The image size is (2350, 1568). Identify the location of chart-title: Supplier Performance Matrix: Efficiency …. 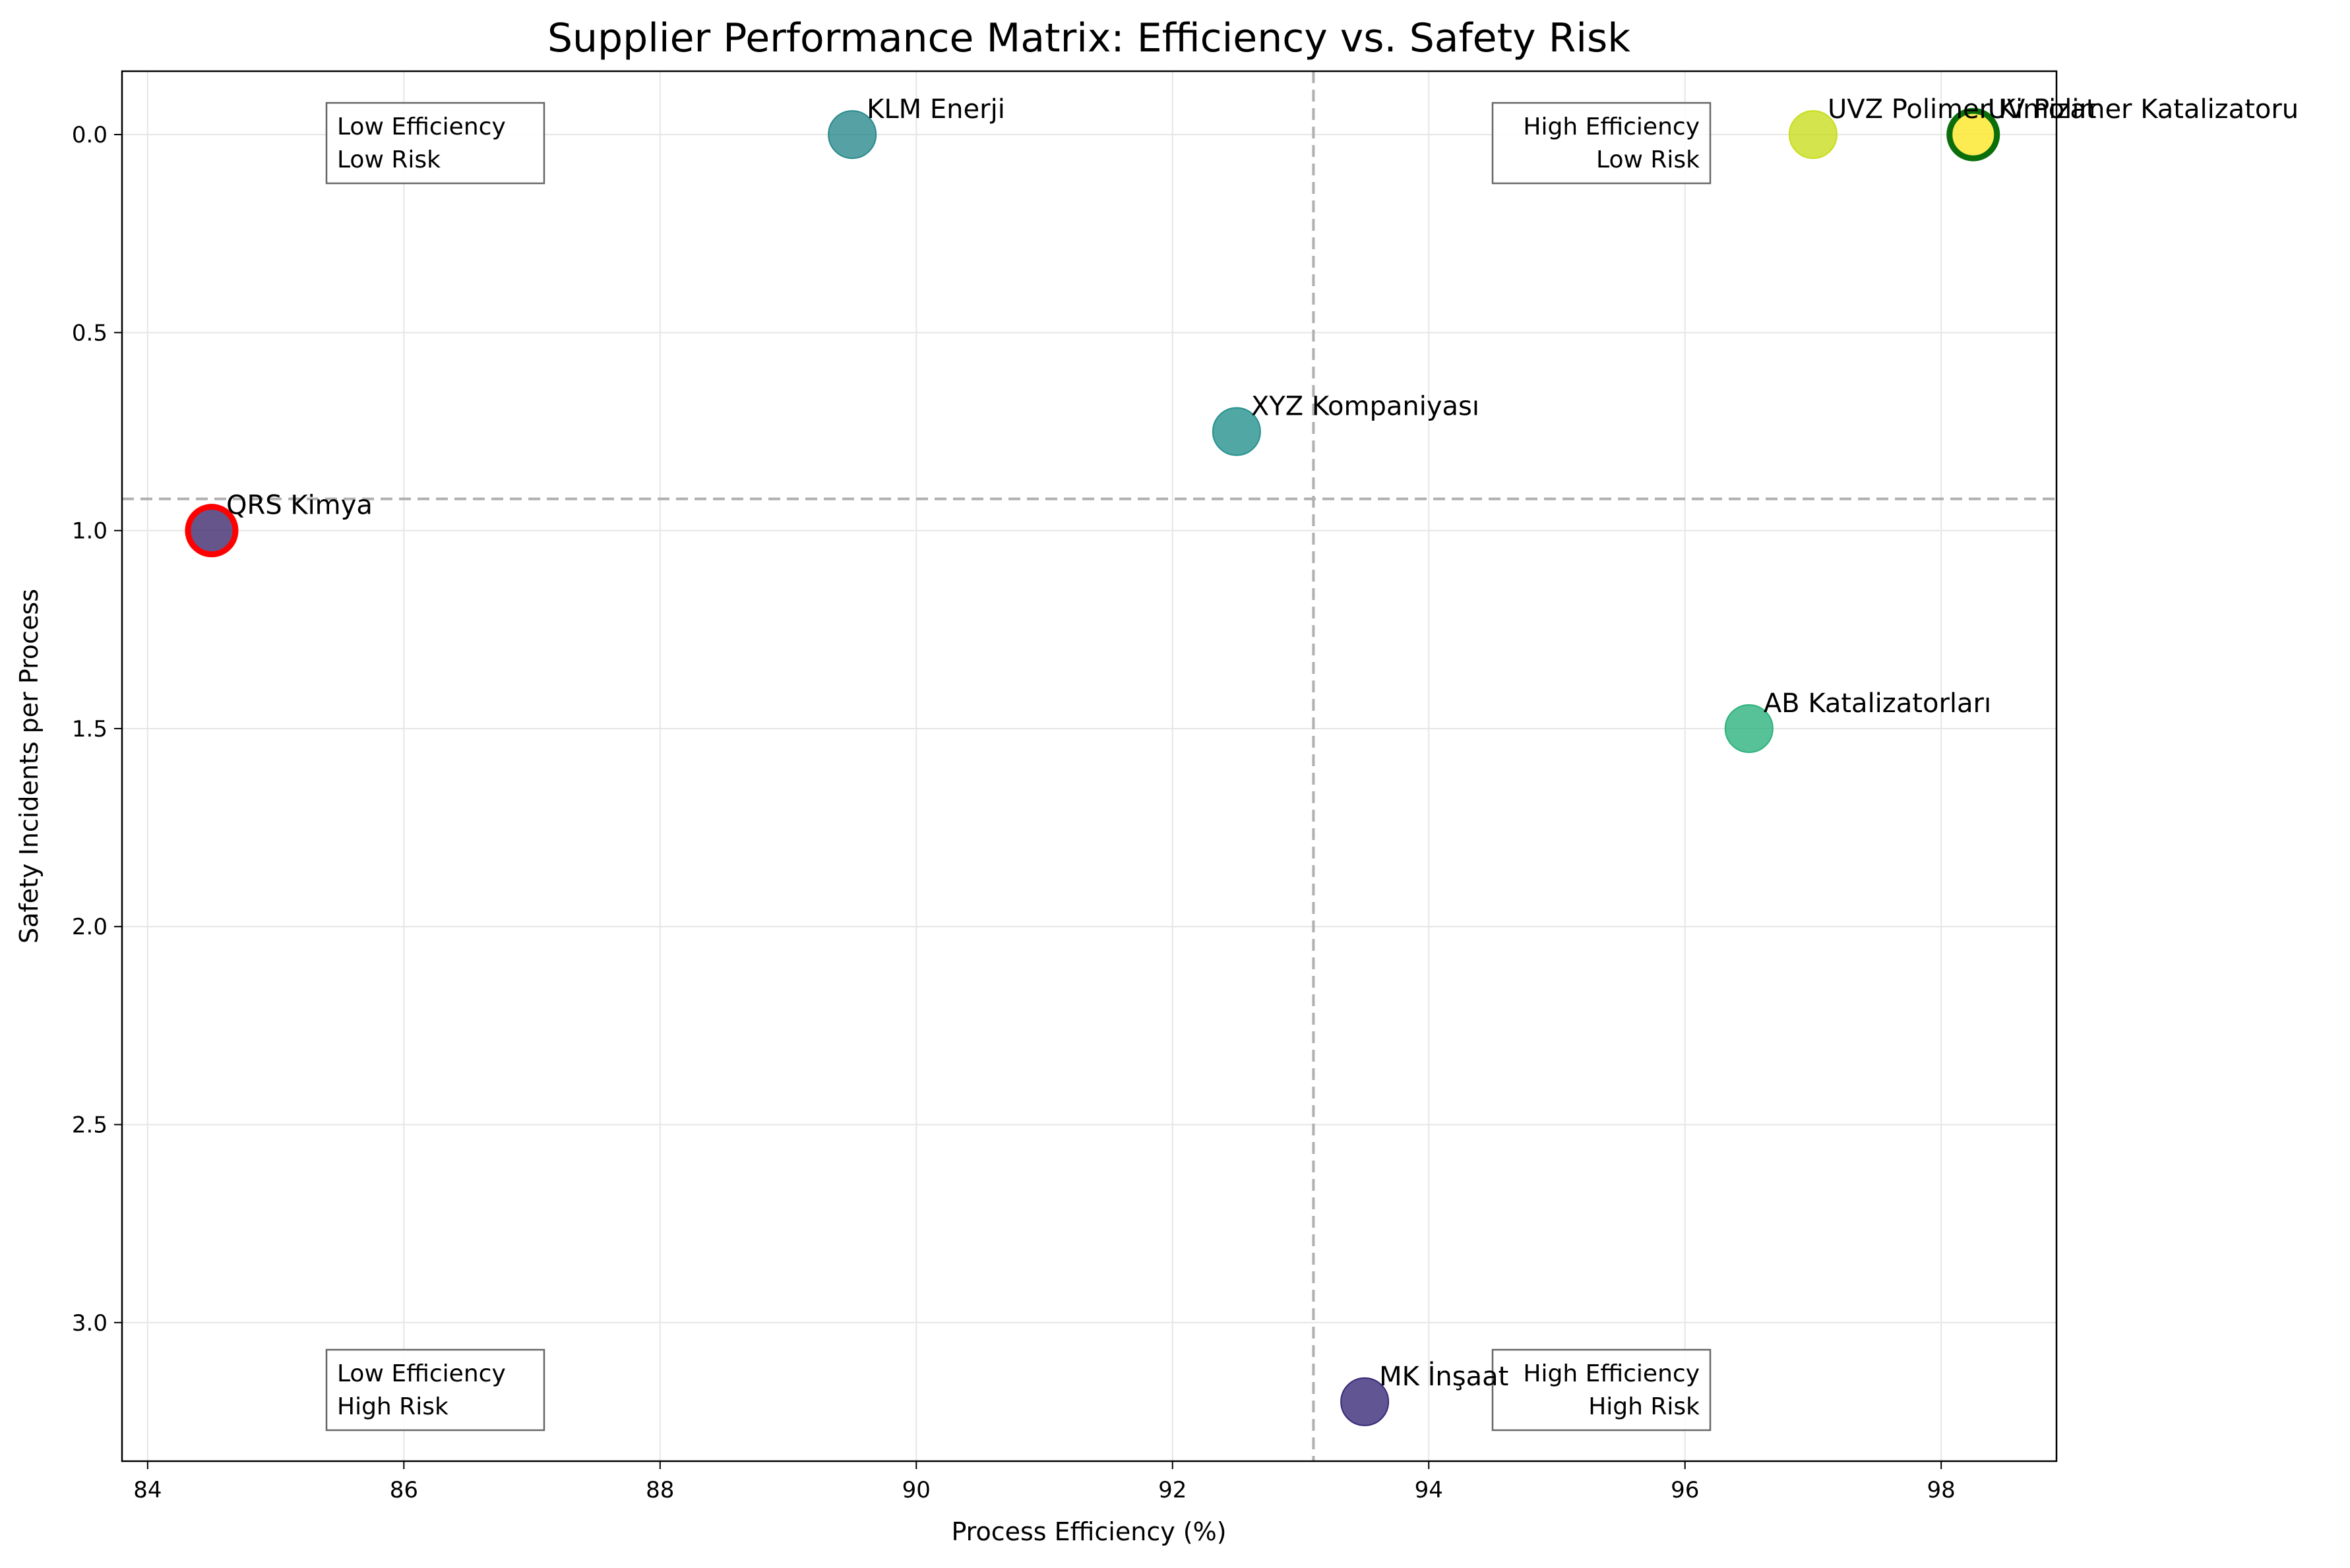
(1088, 38).